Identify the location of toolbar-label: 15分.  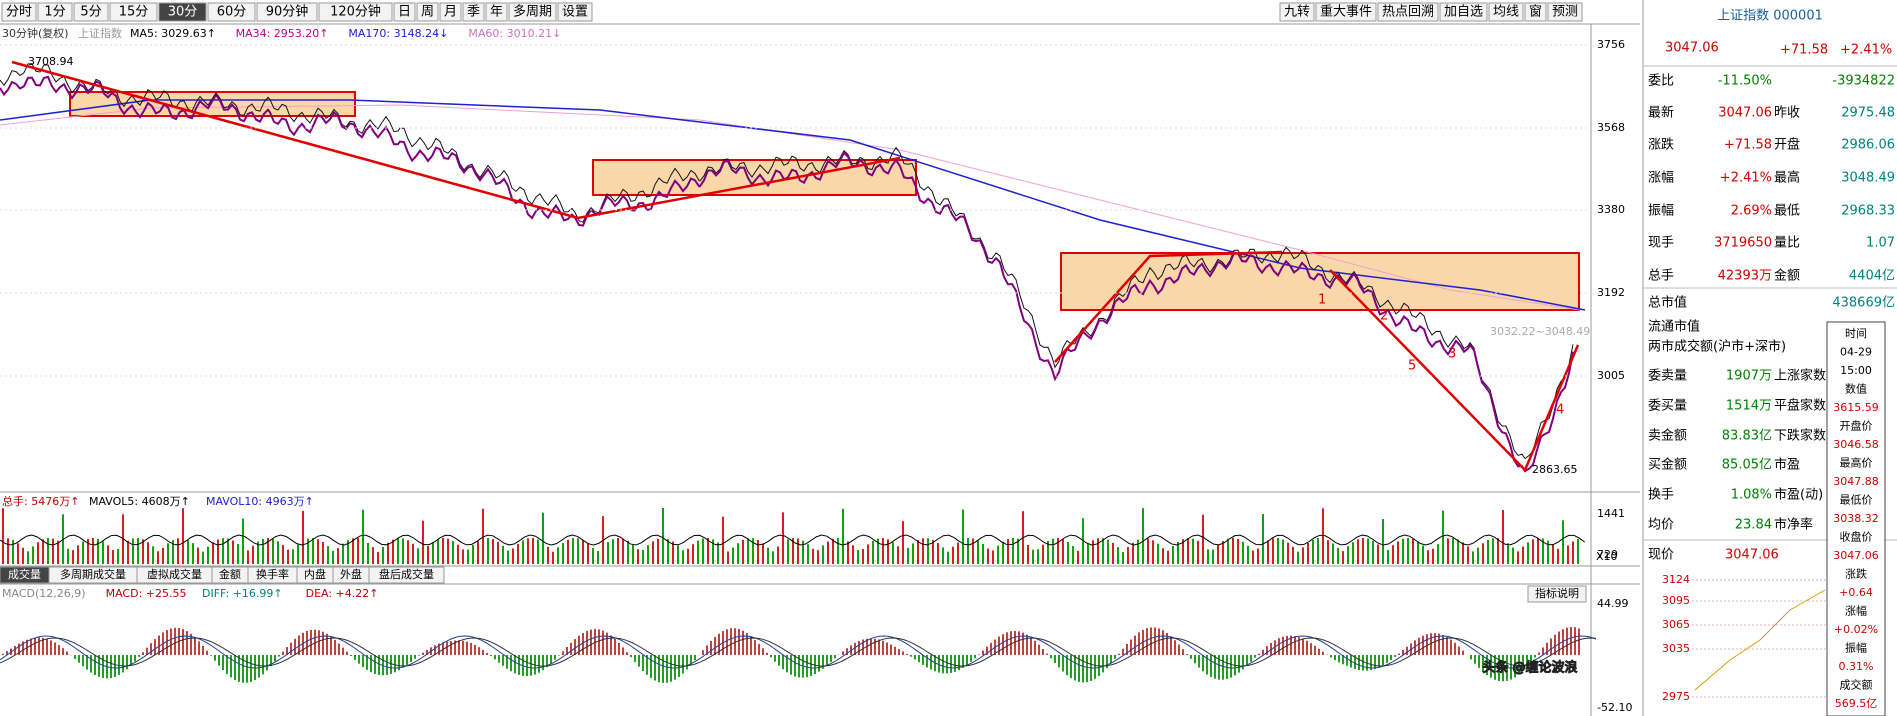
(134, 12).